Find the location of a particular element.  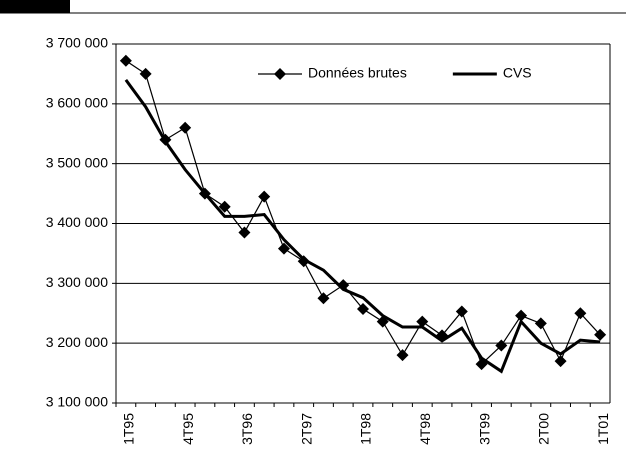

y-tick-label: 3 200 000 is located at coordinates (77, 342).